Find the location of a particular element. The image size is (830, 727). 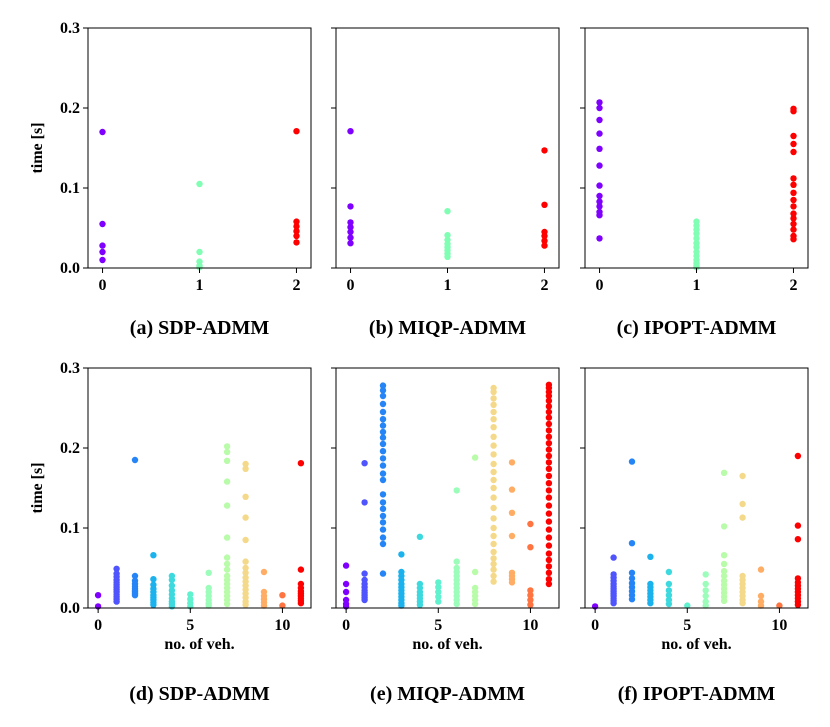

x-tick-label: 2 is located at coordinates (544, 285).